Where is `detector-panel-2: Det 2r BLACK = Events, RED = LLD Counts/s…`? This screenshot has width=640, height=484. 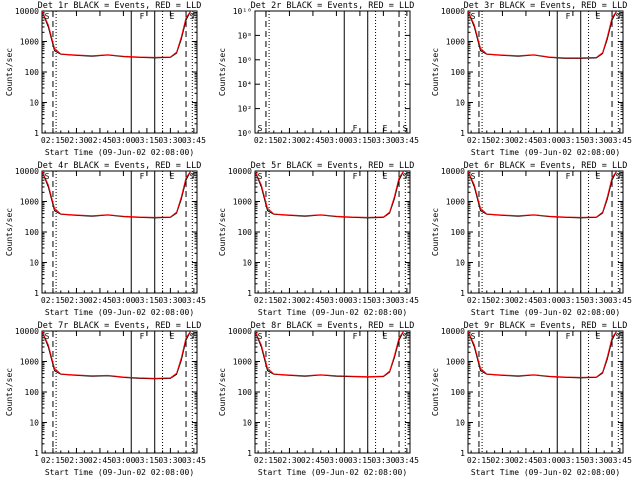 detector-panel-2: Det 2r BLACK = Events, RED = LLD Counts/s… is located at coordinates (318, 73).